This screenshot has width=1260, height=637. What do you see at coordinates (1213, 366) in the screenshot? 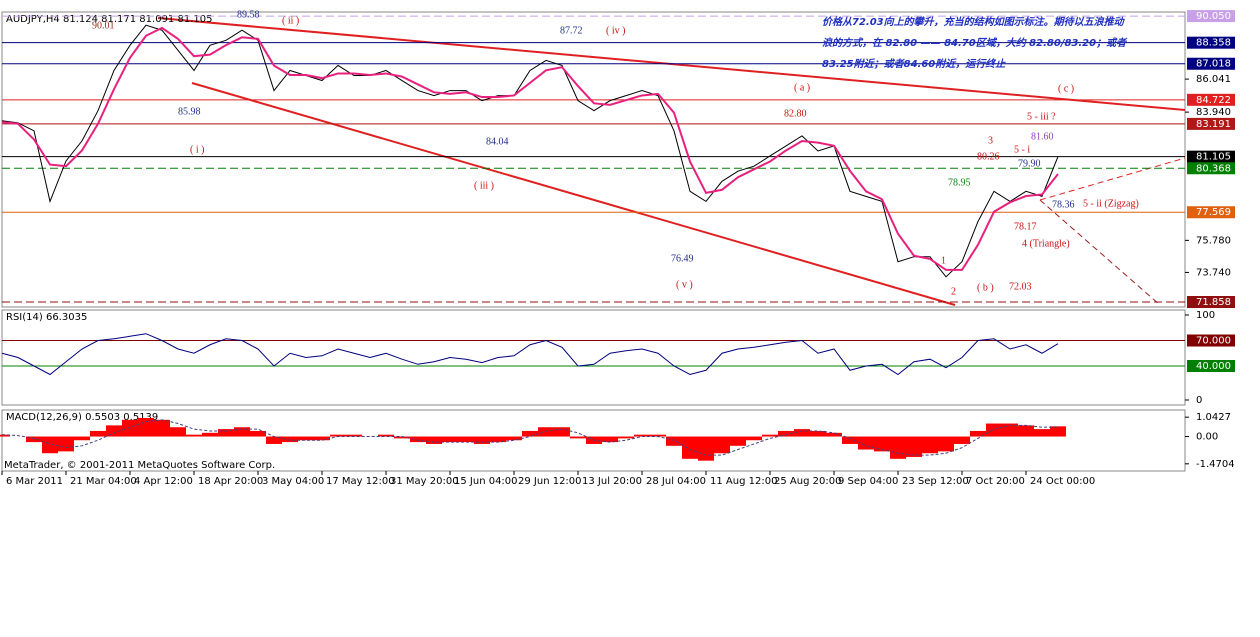
I see `level-label: 40.000` at bounding box center [1213, 366].